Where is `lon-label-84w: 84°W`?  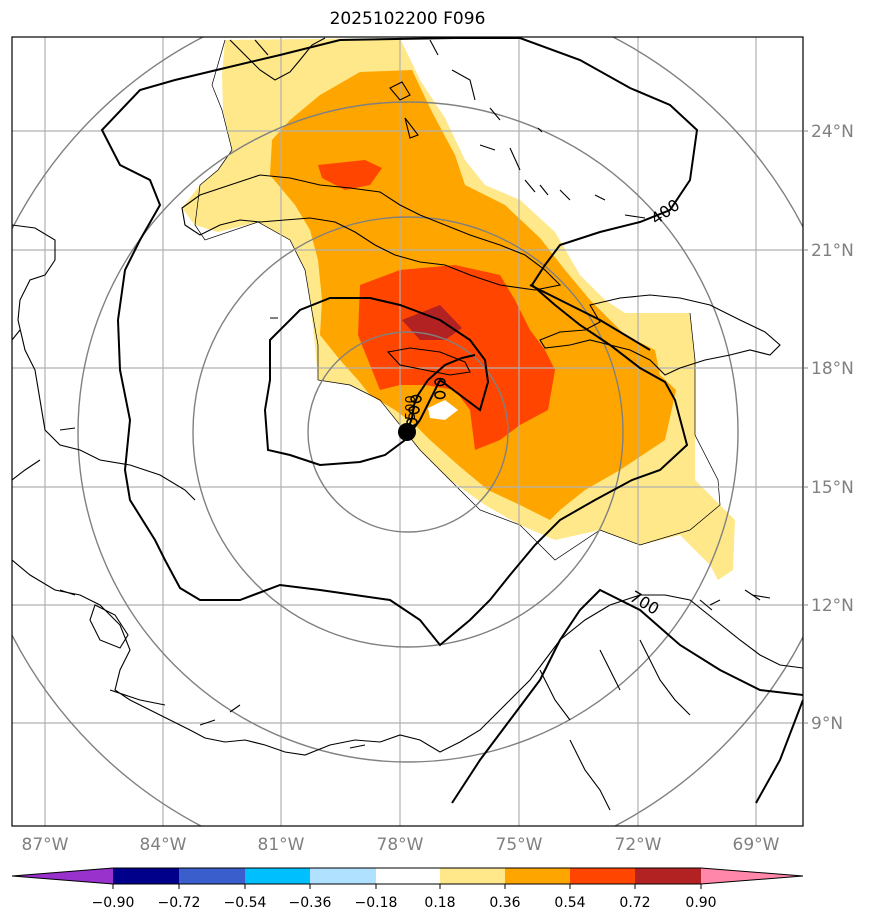 lon-label-84w: 84°W is located at coordinates (163, 845).